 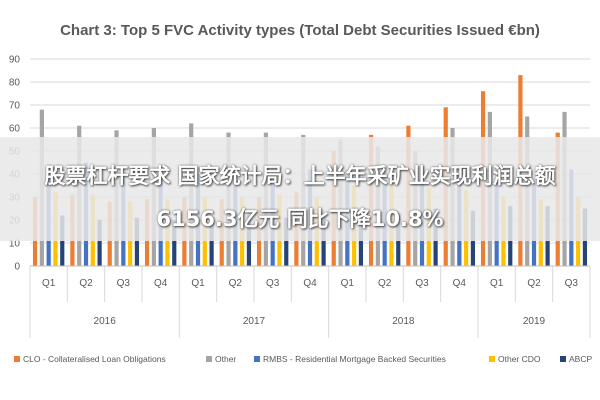 I want to click on y-tick-label: 80, so click(x=15, y=83).